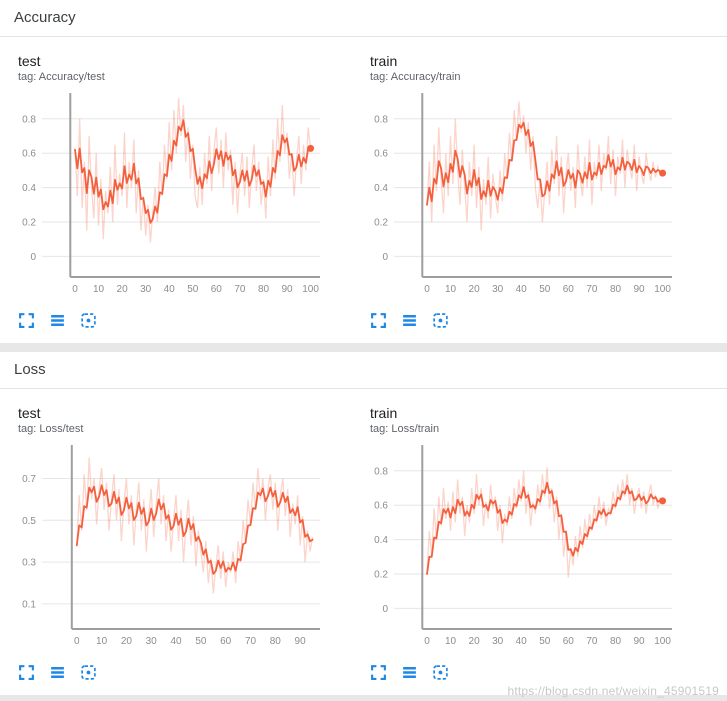 The width and height of the screenshot is (727, 701). What do you see at coordinates (536, 547) in the screenshot?
I see `line-chart-loss-train: 0 0.2 0.4 0.6 0.8 0 10 20 30 40 50 60 70 80 90 100` at bounding box center [536, 547].